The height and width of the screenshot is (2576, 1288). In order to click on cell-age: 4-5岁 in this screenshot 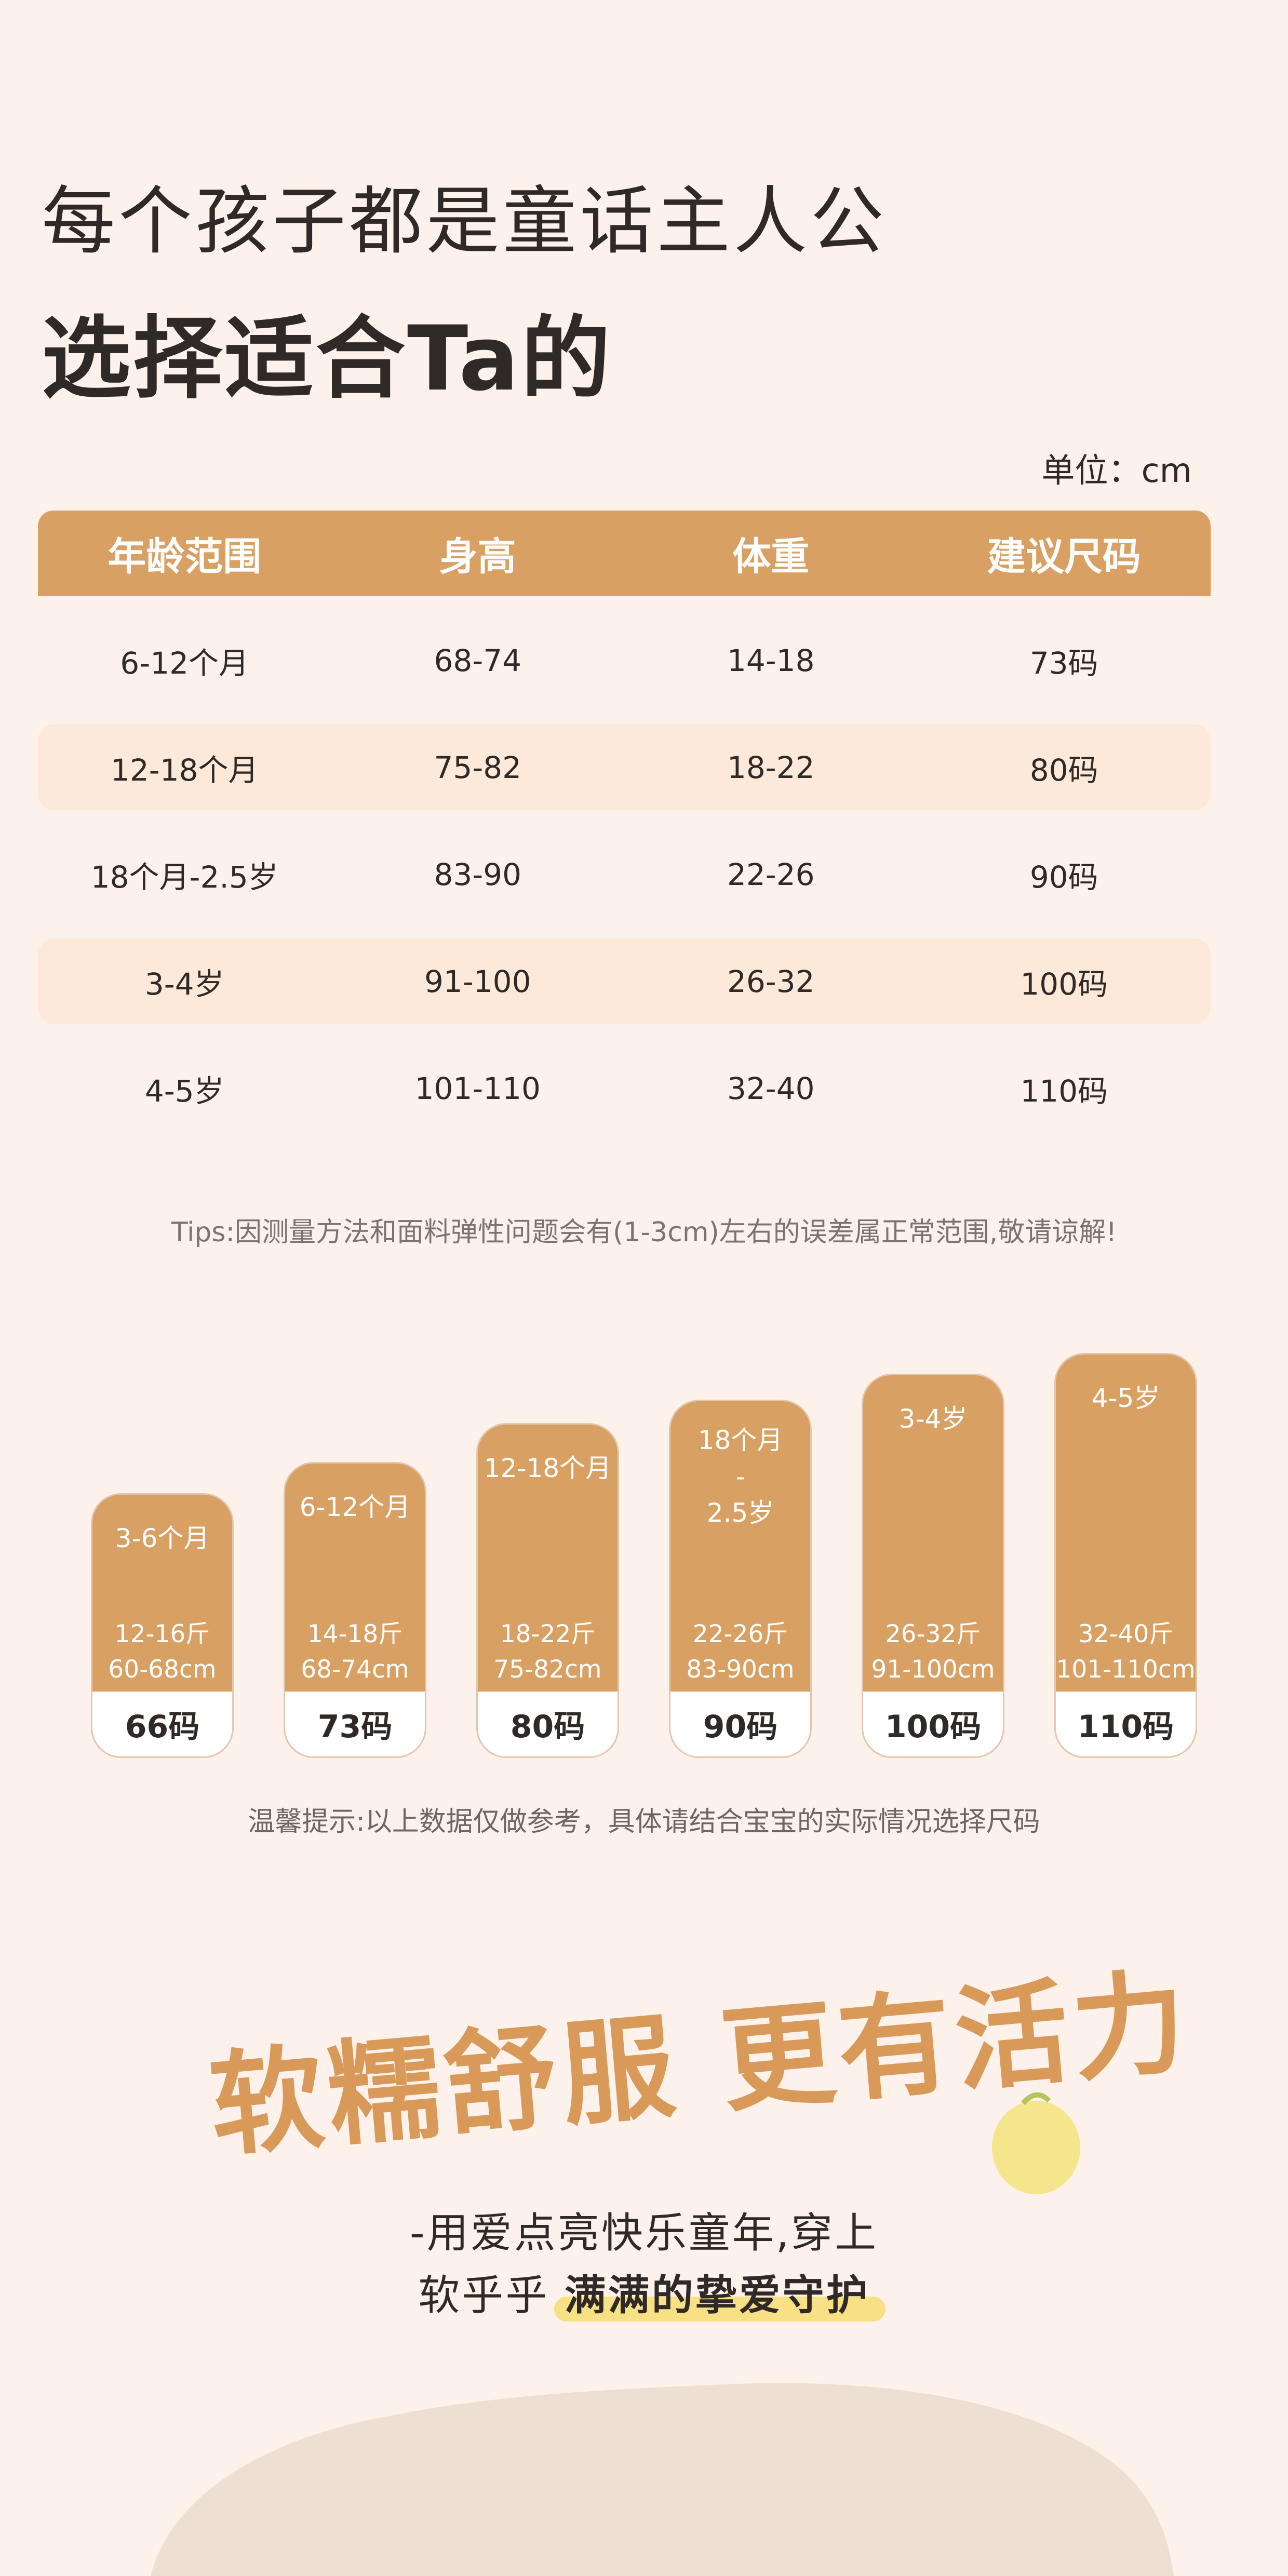, I will do `click(184, 1091)`.